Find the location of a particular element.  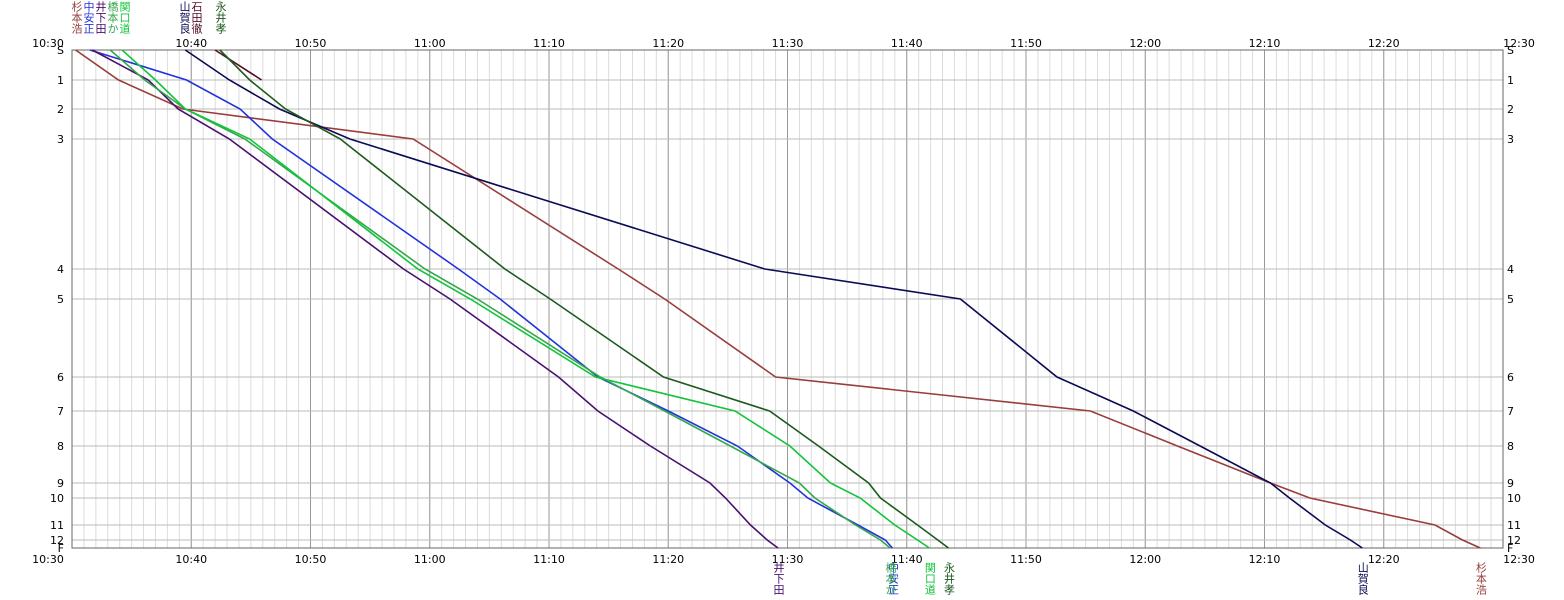

x-tick-label-bottom: 11:10 is located at coordinates (549, 559).